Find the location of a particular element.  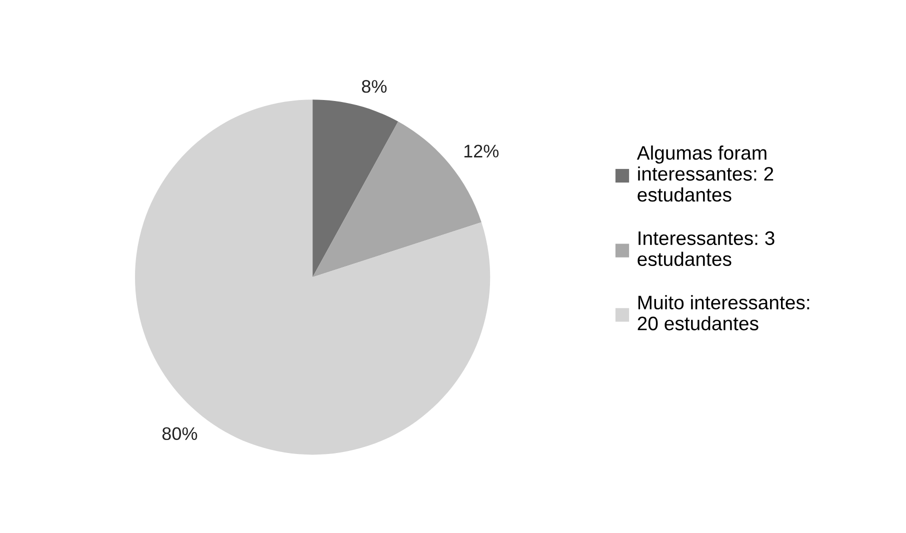

legend-label: Interessantes: 3 estudantes is located at coordinates (706, 248).